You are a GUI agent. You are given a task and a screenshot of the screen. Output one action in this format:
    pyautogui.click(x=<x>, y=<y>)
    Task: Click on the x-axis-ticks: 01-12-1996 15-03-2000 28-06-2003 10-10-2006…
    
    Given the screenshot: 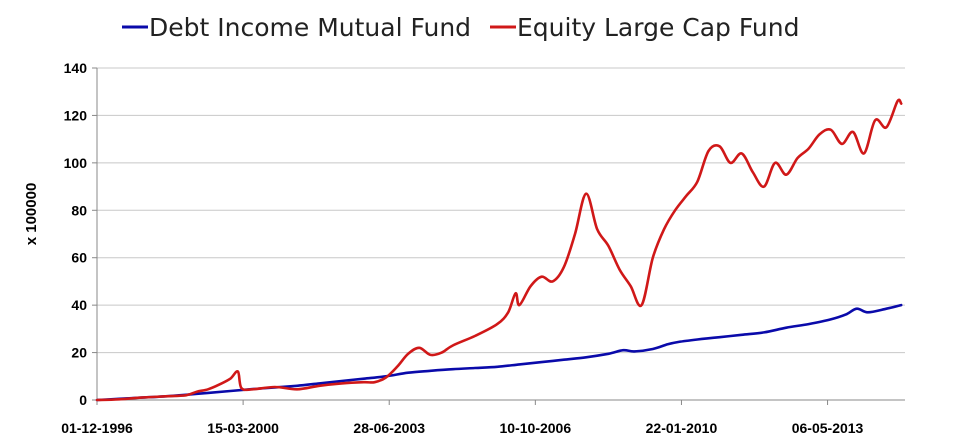 What is the action you would take?
    pyautogui.click(x=462, y=418)
    